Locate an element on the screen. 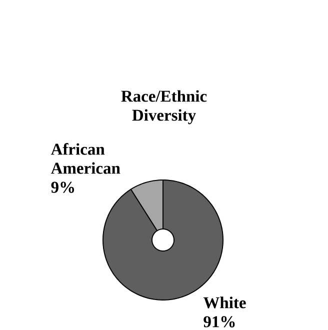 This screenshot has height=330, width=328. data-label: 91% is located at coordinates (219, 322).